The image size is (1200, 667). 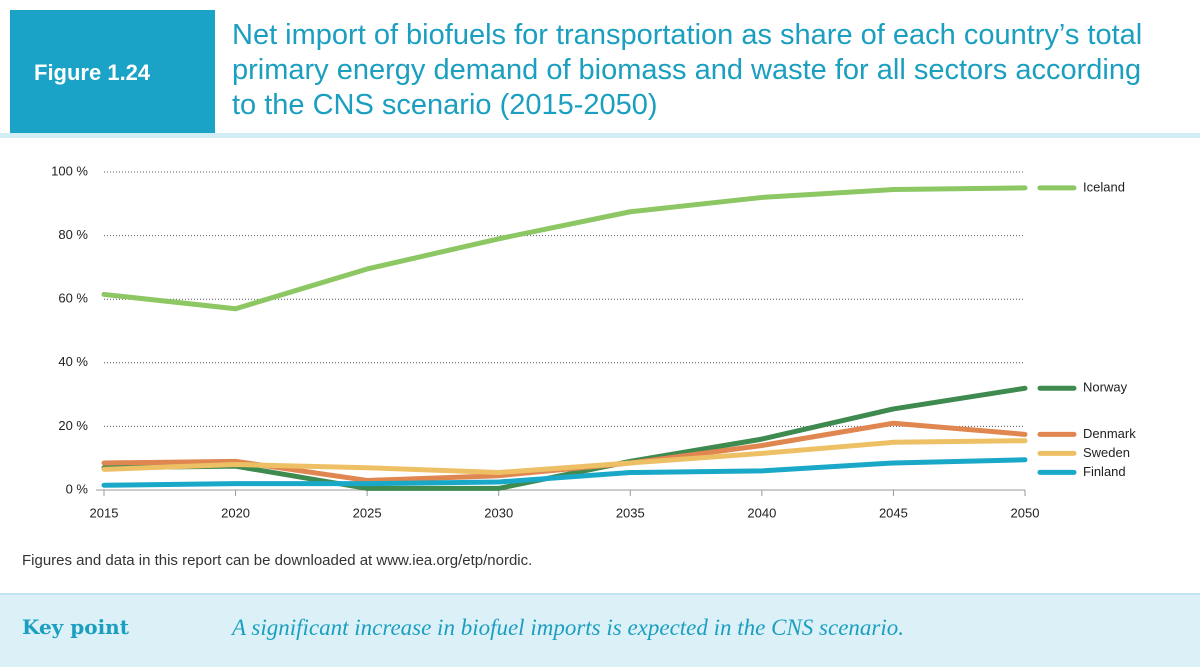 What do you see at coordinates (498, 512) in the screenshot?
I see `x-tick-label: 2030` at bounding box center [498, 512].